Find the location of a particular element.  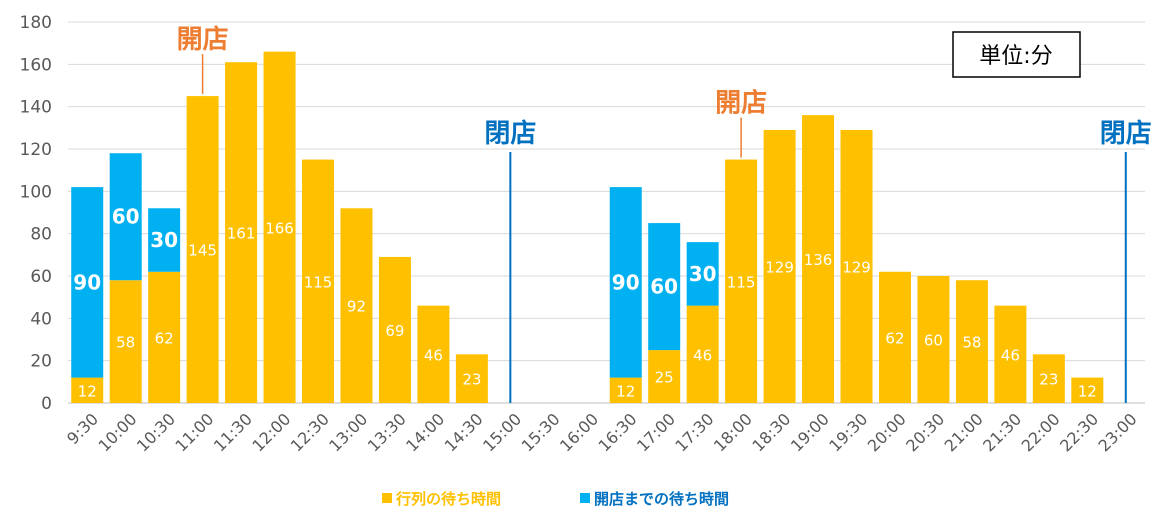

data-label-preopen: 90 is located at coordinates (626, 282).